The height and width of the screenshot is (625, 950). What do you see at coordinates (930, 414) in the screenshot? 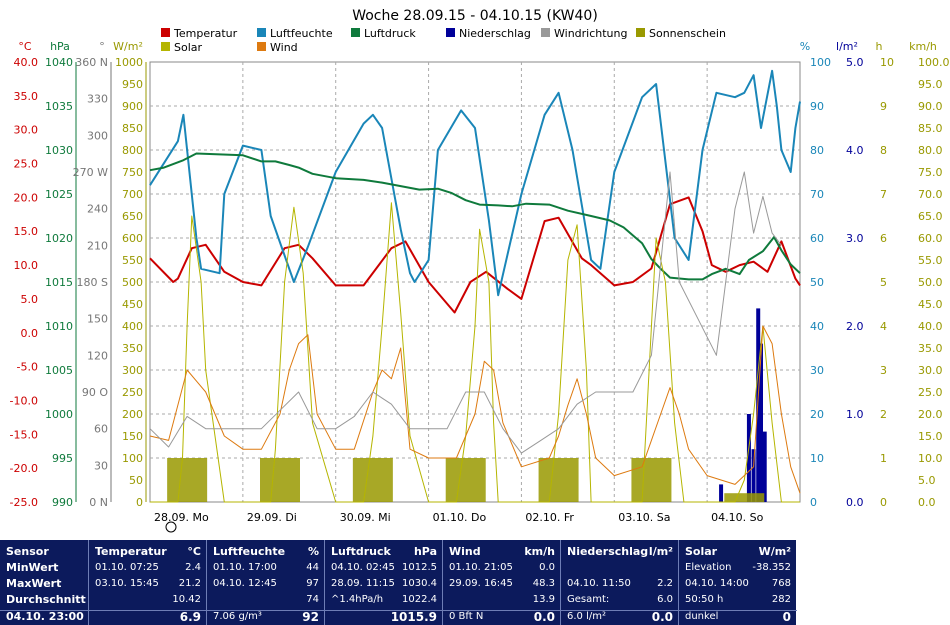
I see `wind-tick: 20.0` at bounding box center [930, 414].